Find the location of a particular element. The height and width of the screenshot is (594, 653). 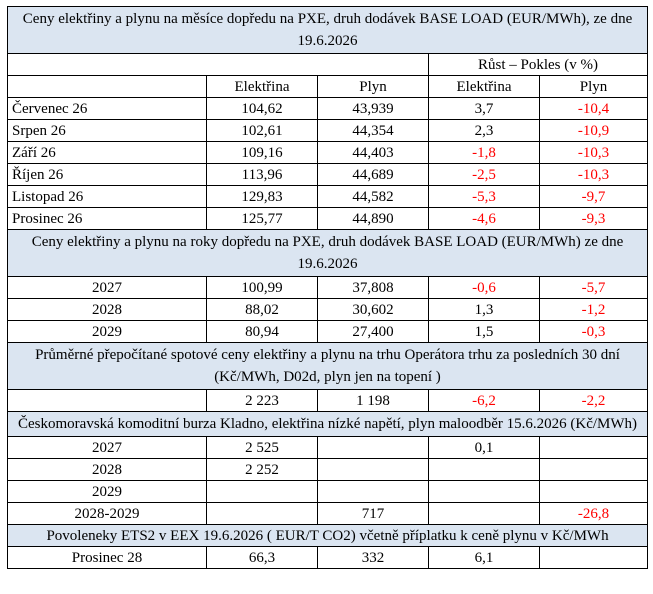

gas-change: -9,7 is located at coordinates (593, 196).